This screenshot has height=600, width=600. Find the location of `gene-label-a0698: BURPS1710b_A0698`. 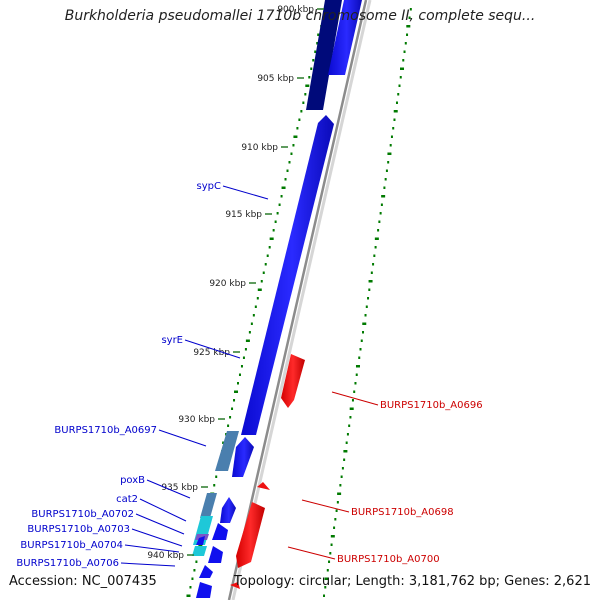

gene-label-a0698: BURPS1710b_A0698 is located at coordinates (402, 512).